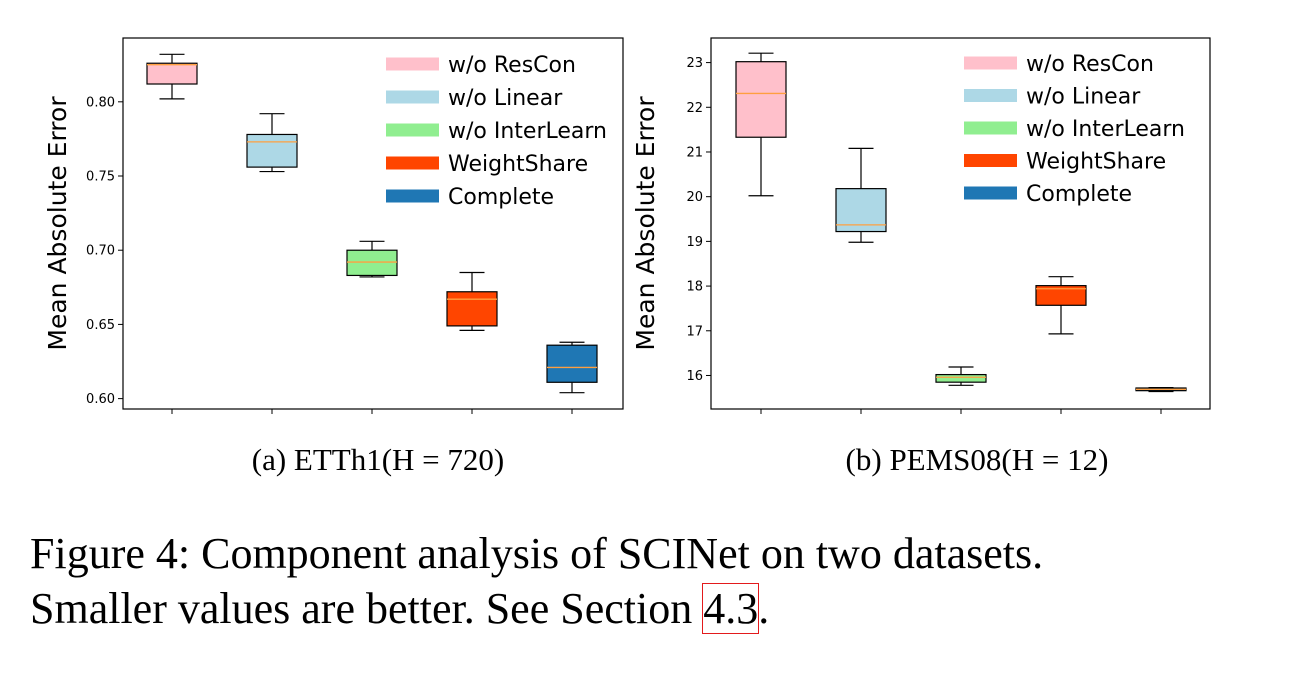 The image size is (1308, 696). I want to click on y-tick-label: 0.65, so click(100, 325).